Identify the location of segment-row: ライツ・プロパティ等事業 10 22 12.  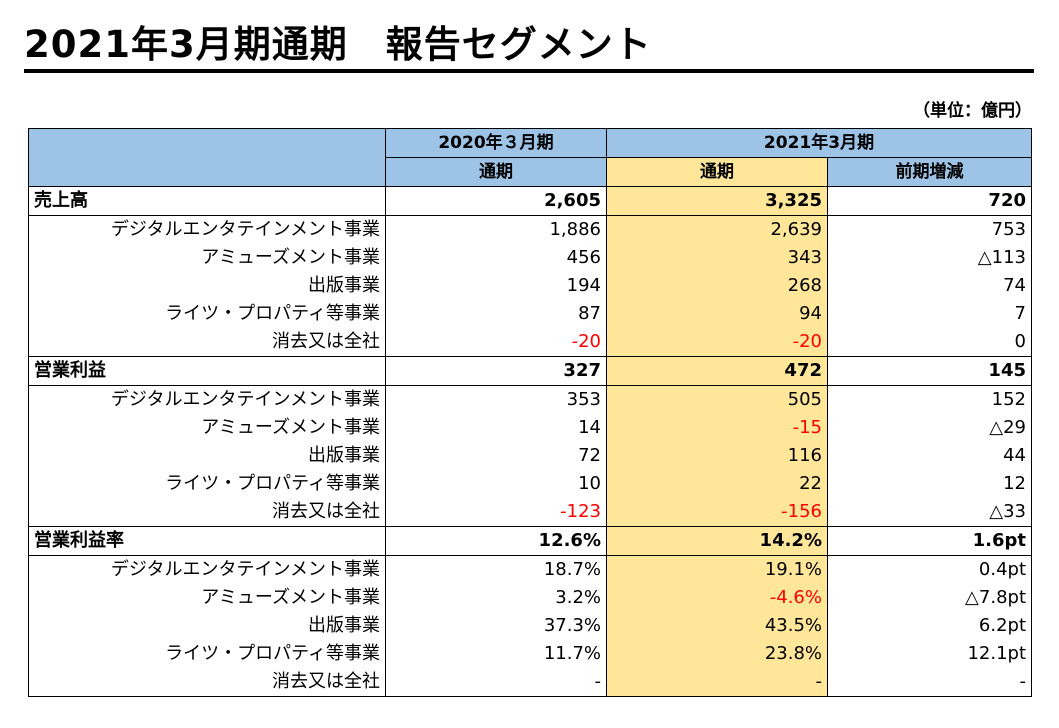
(530, 484).